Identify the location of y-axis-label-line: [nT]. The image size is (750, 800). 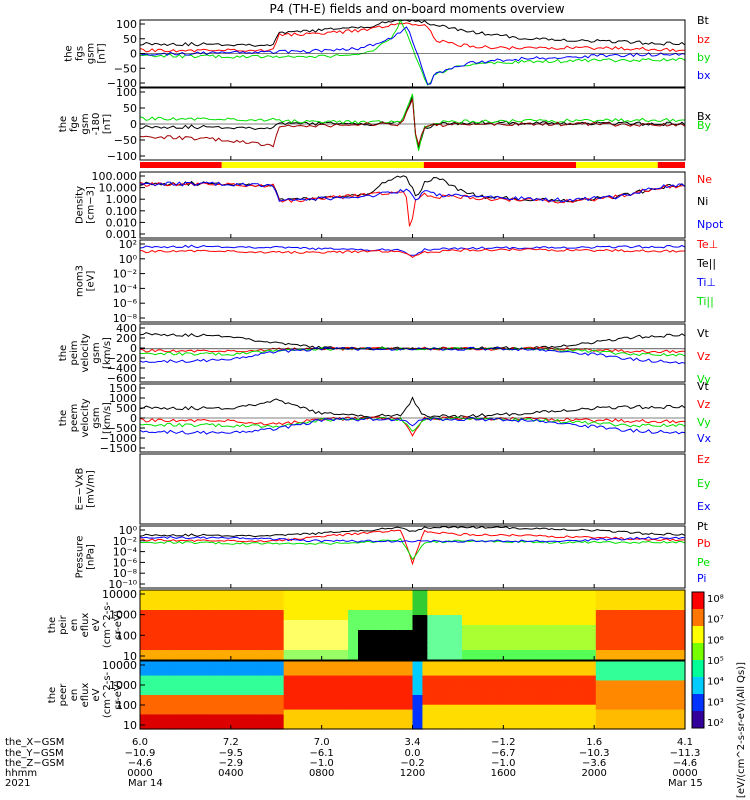
(107, 124).